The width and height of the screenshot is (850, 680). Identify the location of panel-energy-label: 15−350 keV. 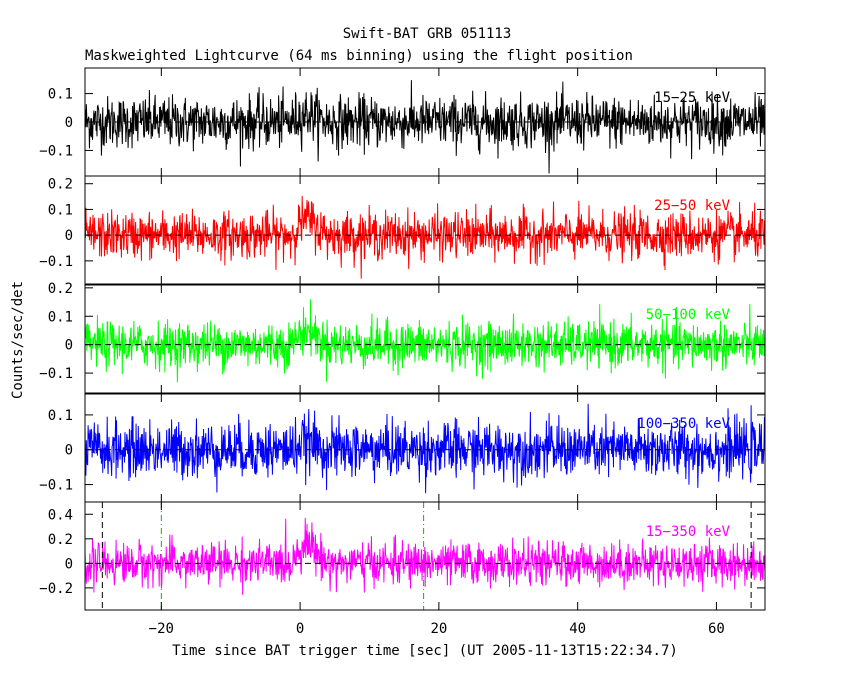
(688, 532).